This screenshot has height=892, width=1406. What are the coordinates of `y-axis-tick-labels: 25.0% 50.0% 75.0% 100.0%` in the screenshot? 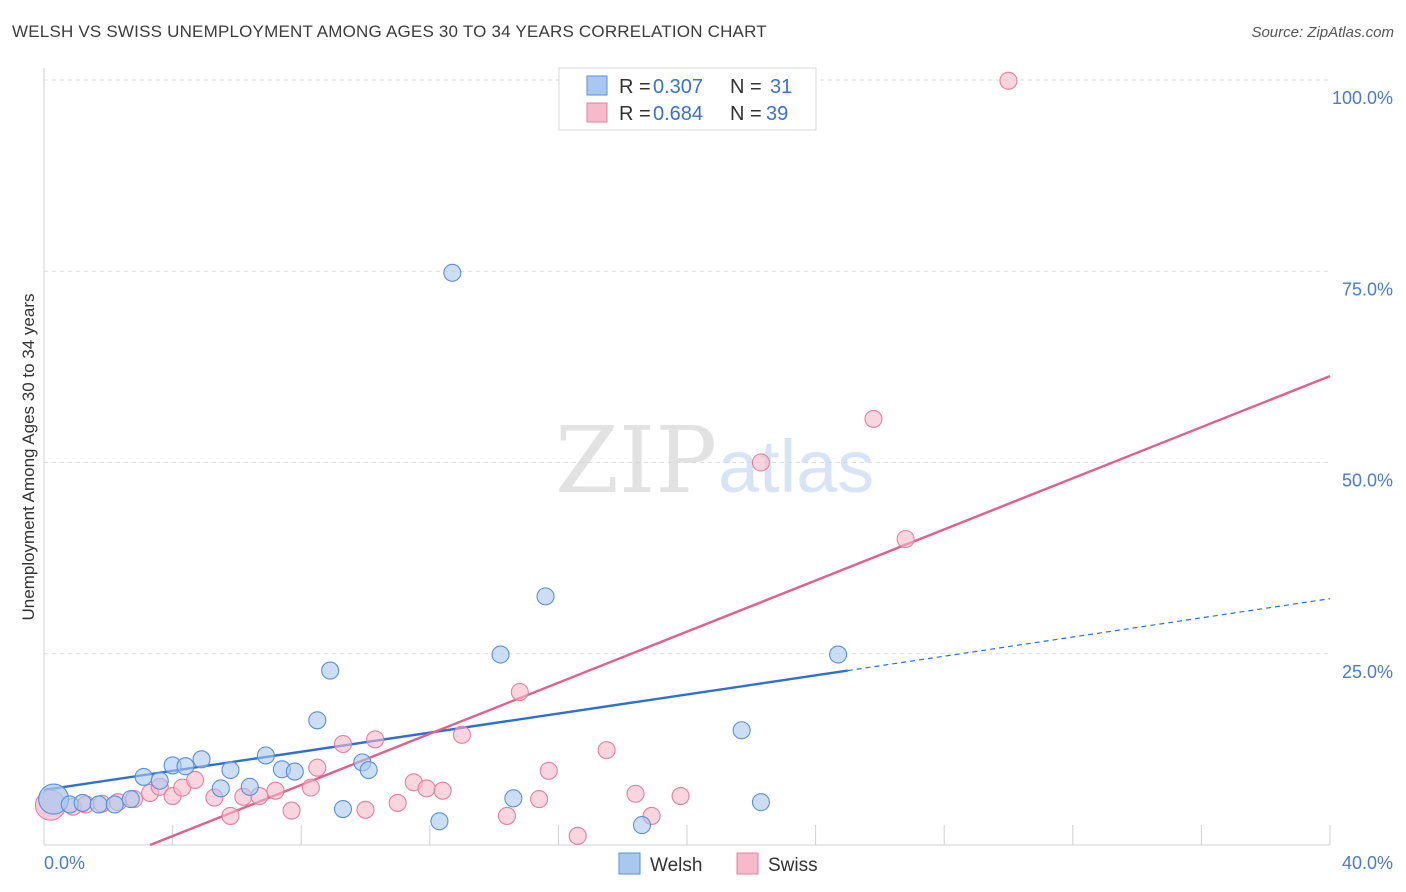 It's located at (1362, 385).